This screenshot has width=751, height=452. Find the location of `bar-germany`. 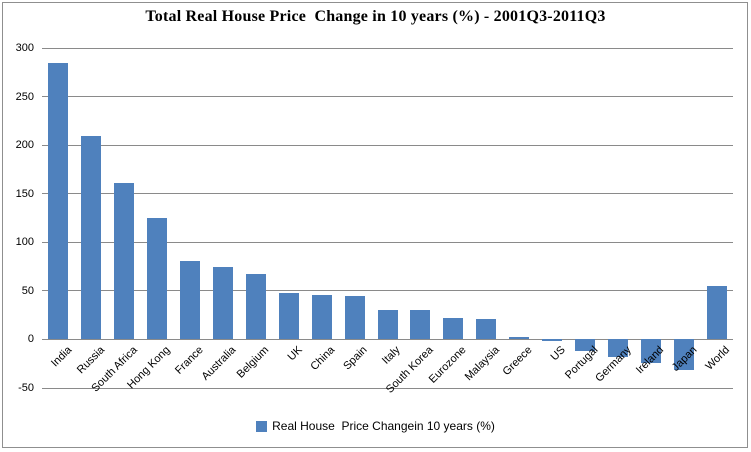

bar-germany is located at coordinates (617, 348).